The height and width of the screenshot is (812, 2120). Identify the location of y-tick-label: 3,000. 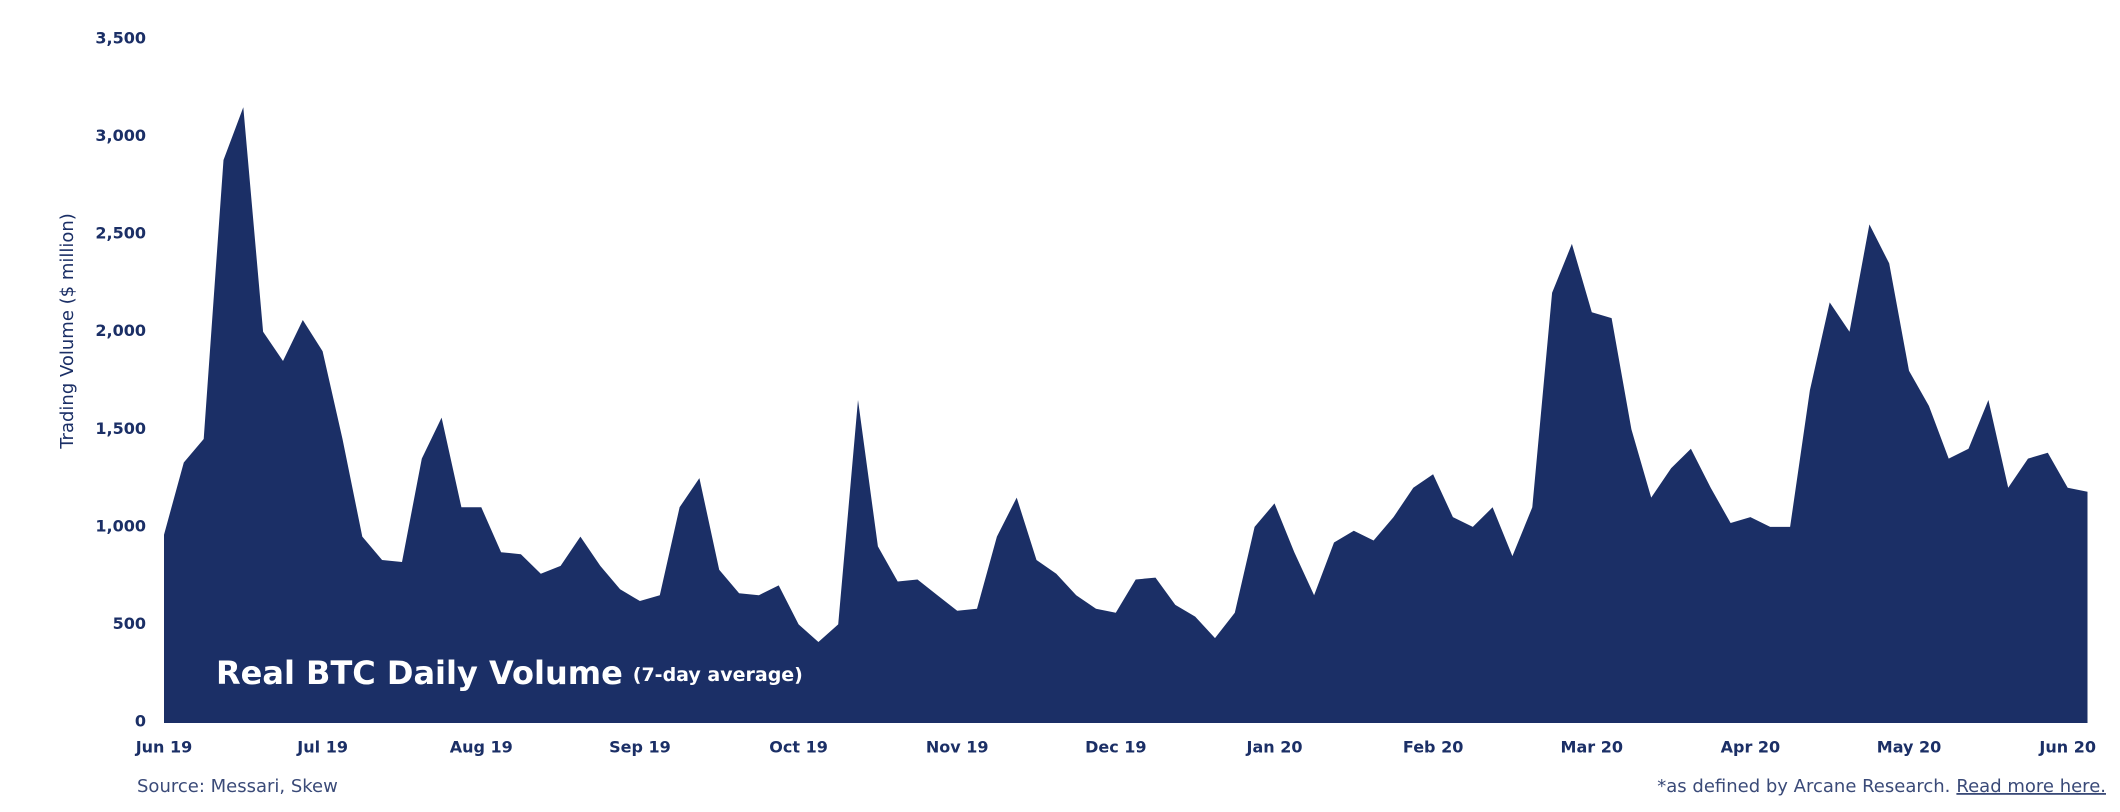
(120, 135).